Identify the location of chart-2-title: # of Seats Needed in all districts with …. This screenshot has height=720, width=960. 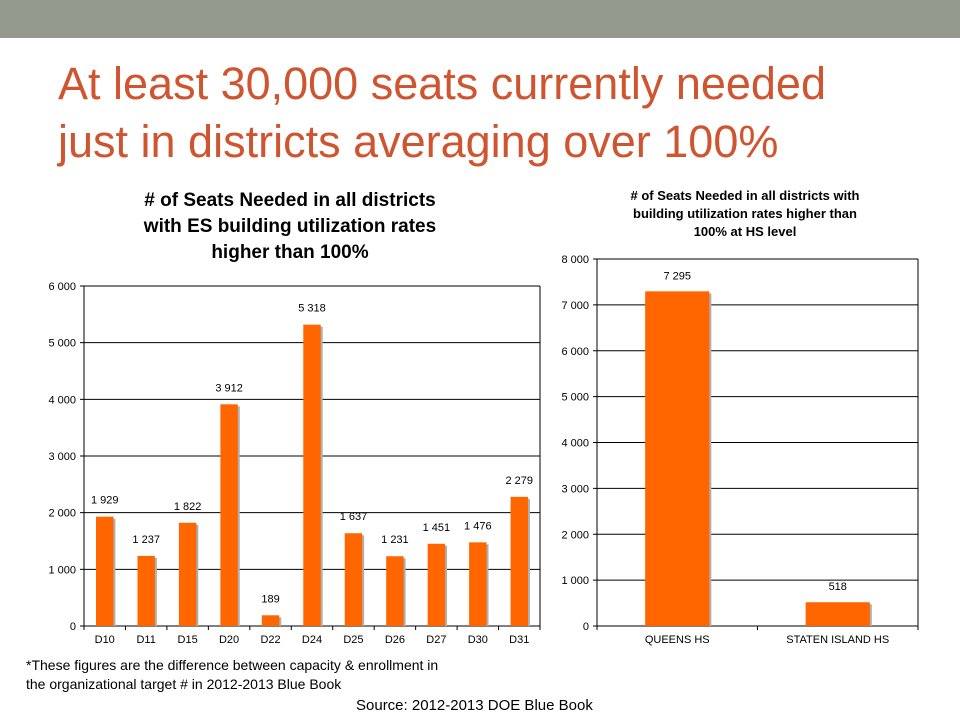
(745, 214).